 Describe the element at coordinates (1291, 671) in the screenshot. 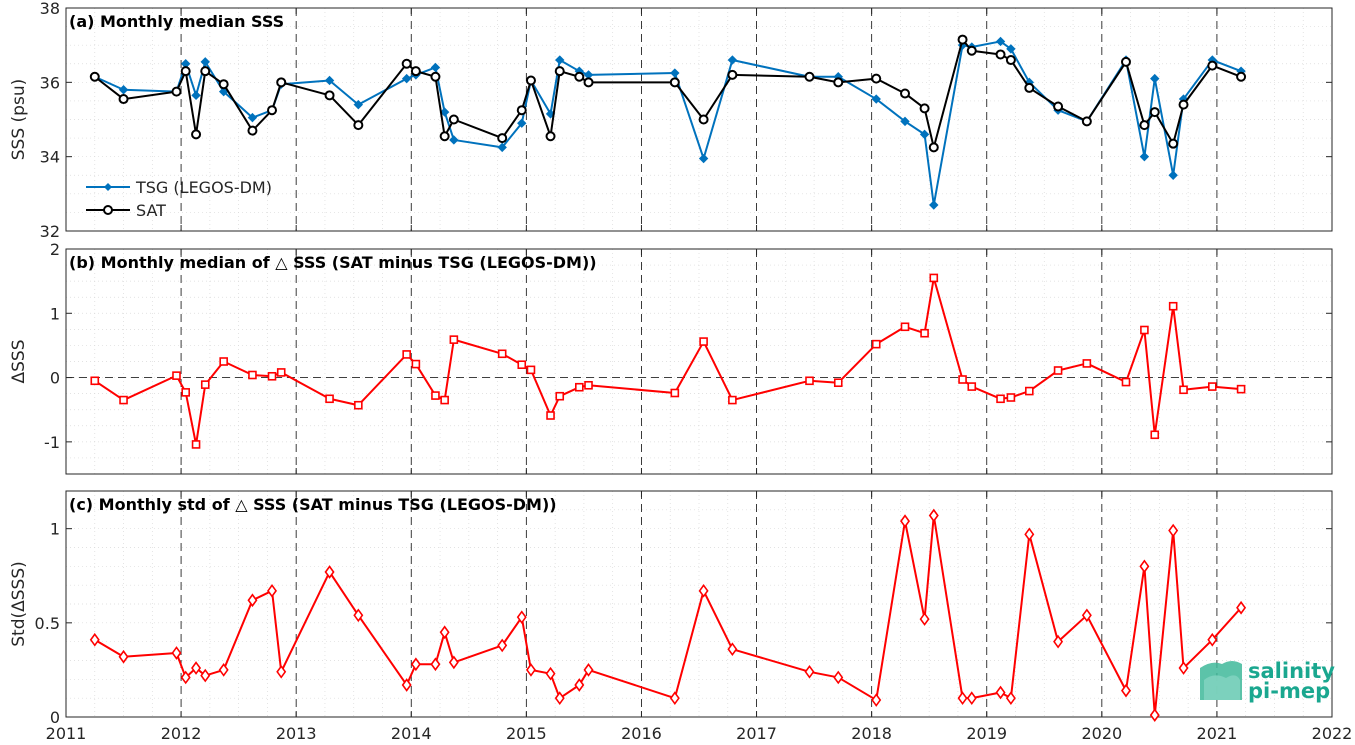

I see `logo-text-line1: salinity` at that location.